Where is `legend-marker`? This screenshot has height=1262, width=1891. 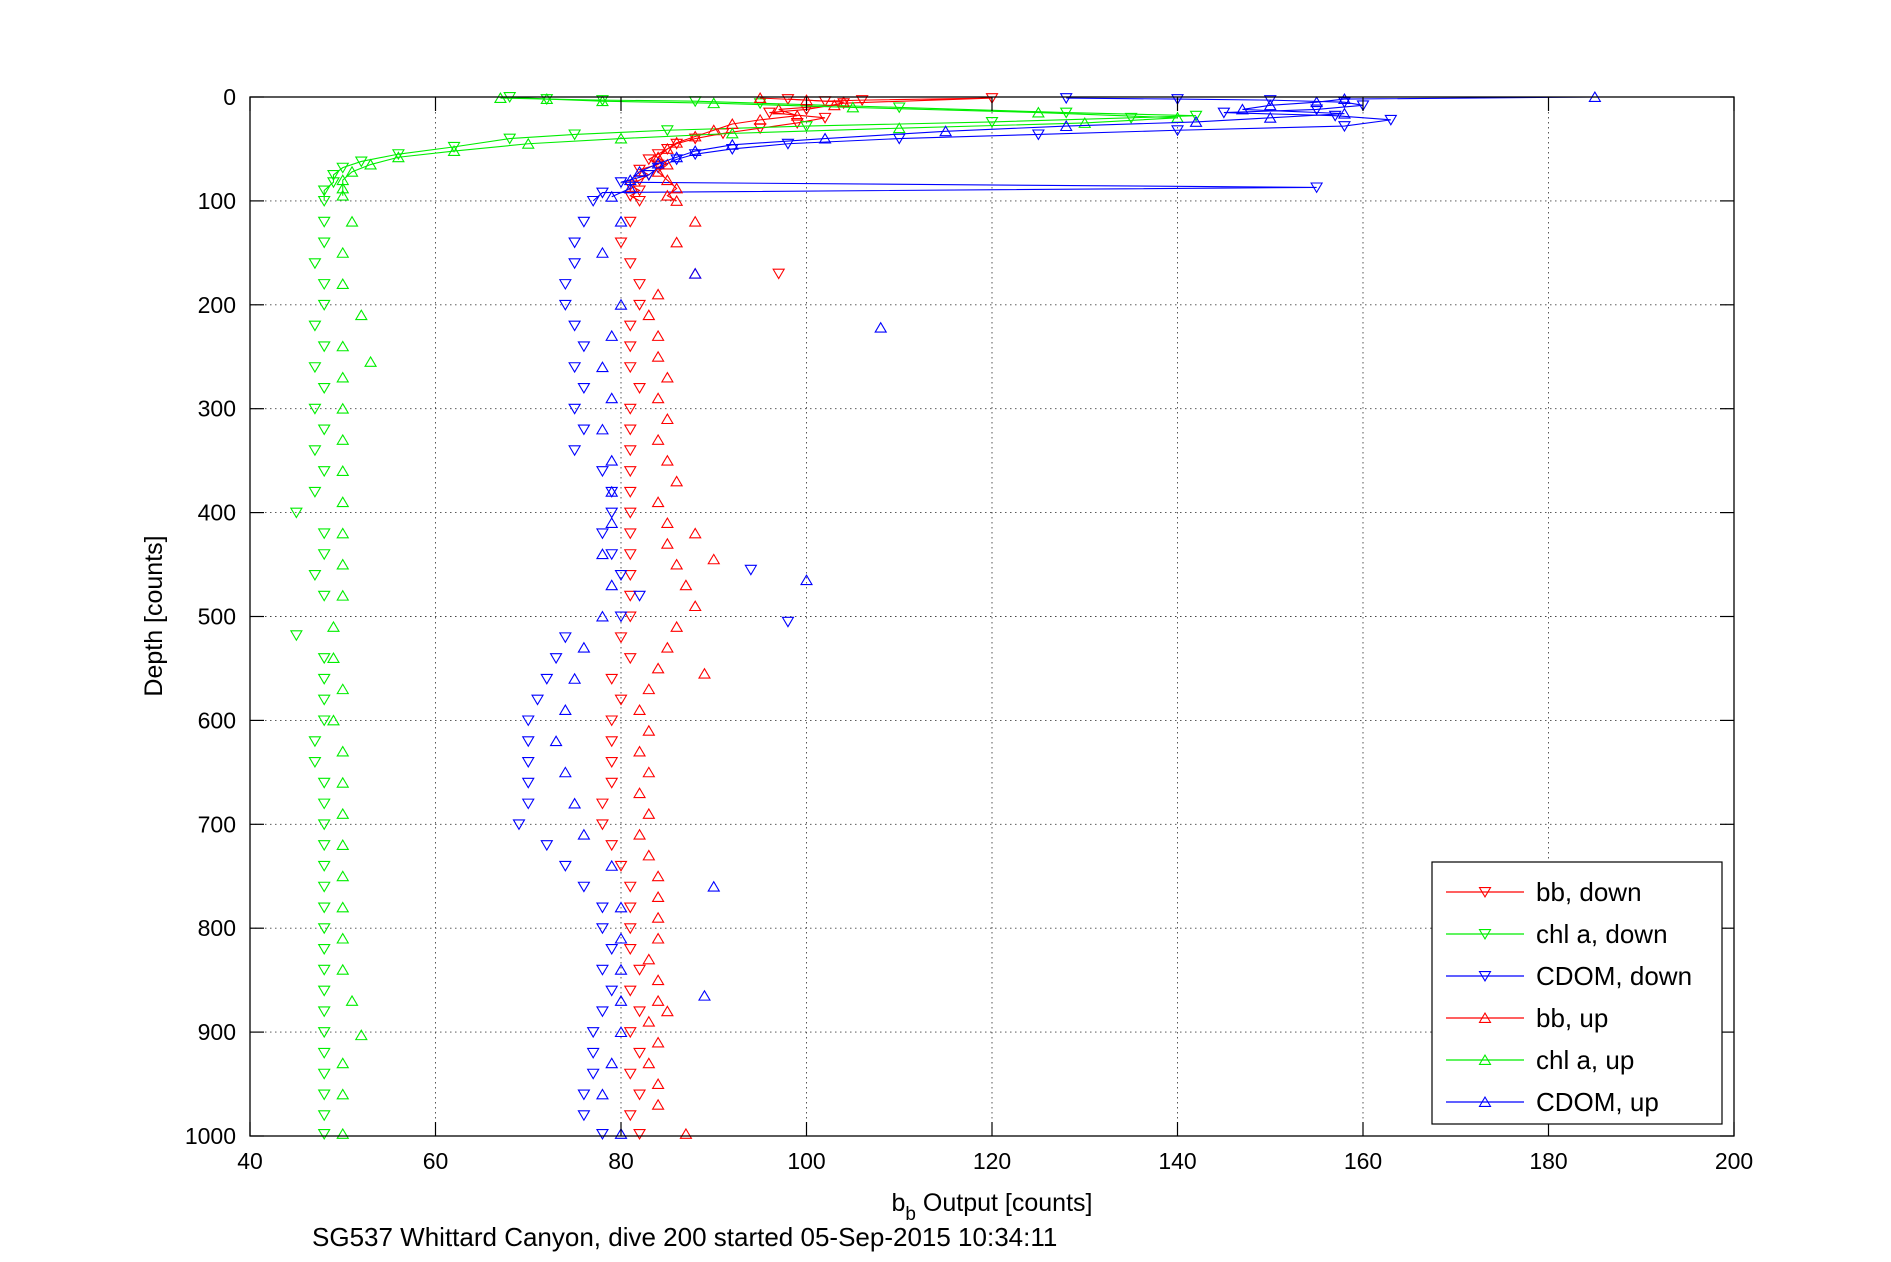
legend-marker is located at coordinates (1485, 1101).